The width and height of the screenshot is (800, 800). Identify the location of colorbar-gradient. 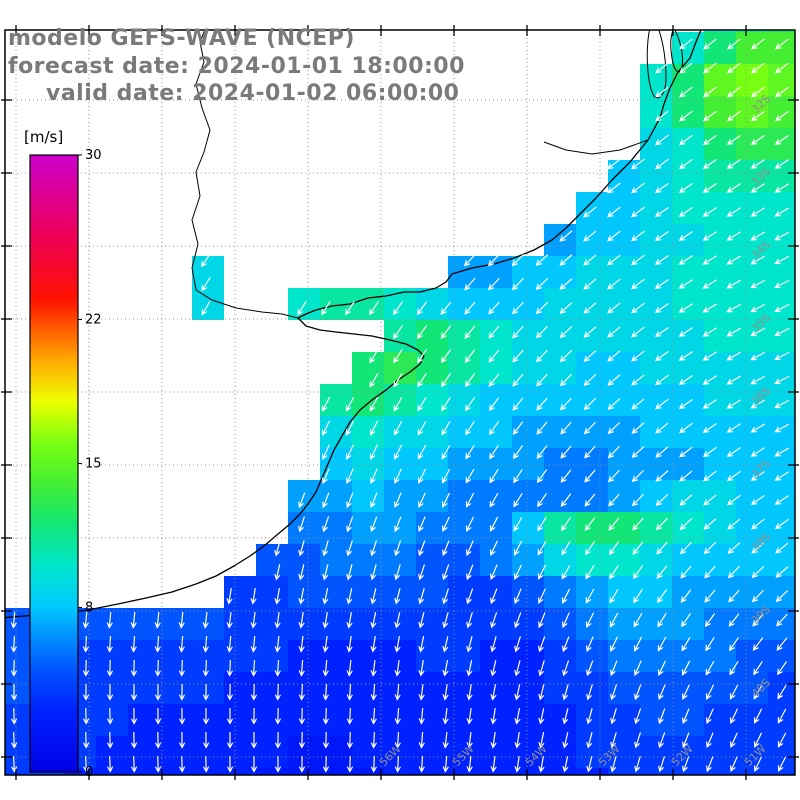
(54, 463).